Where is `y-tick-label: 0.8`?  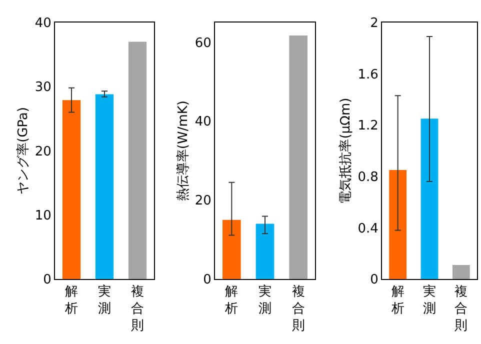
y-tick-label: 0.8 is located at coordinates (368, 177).